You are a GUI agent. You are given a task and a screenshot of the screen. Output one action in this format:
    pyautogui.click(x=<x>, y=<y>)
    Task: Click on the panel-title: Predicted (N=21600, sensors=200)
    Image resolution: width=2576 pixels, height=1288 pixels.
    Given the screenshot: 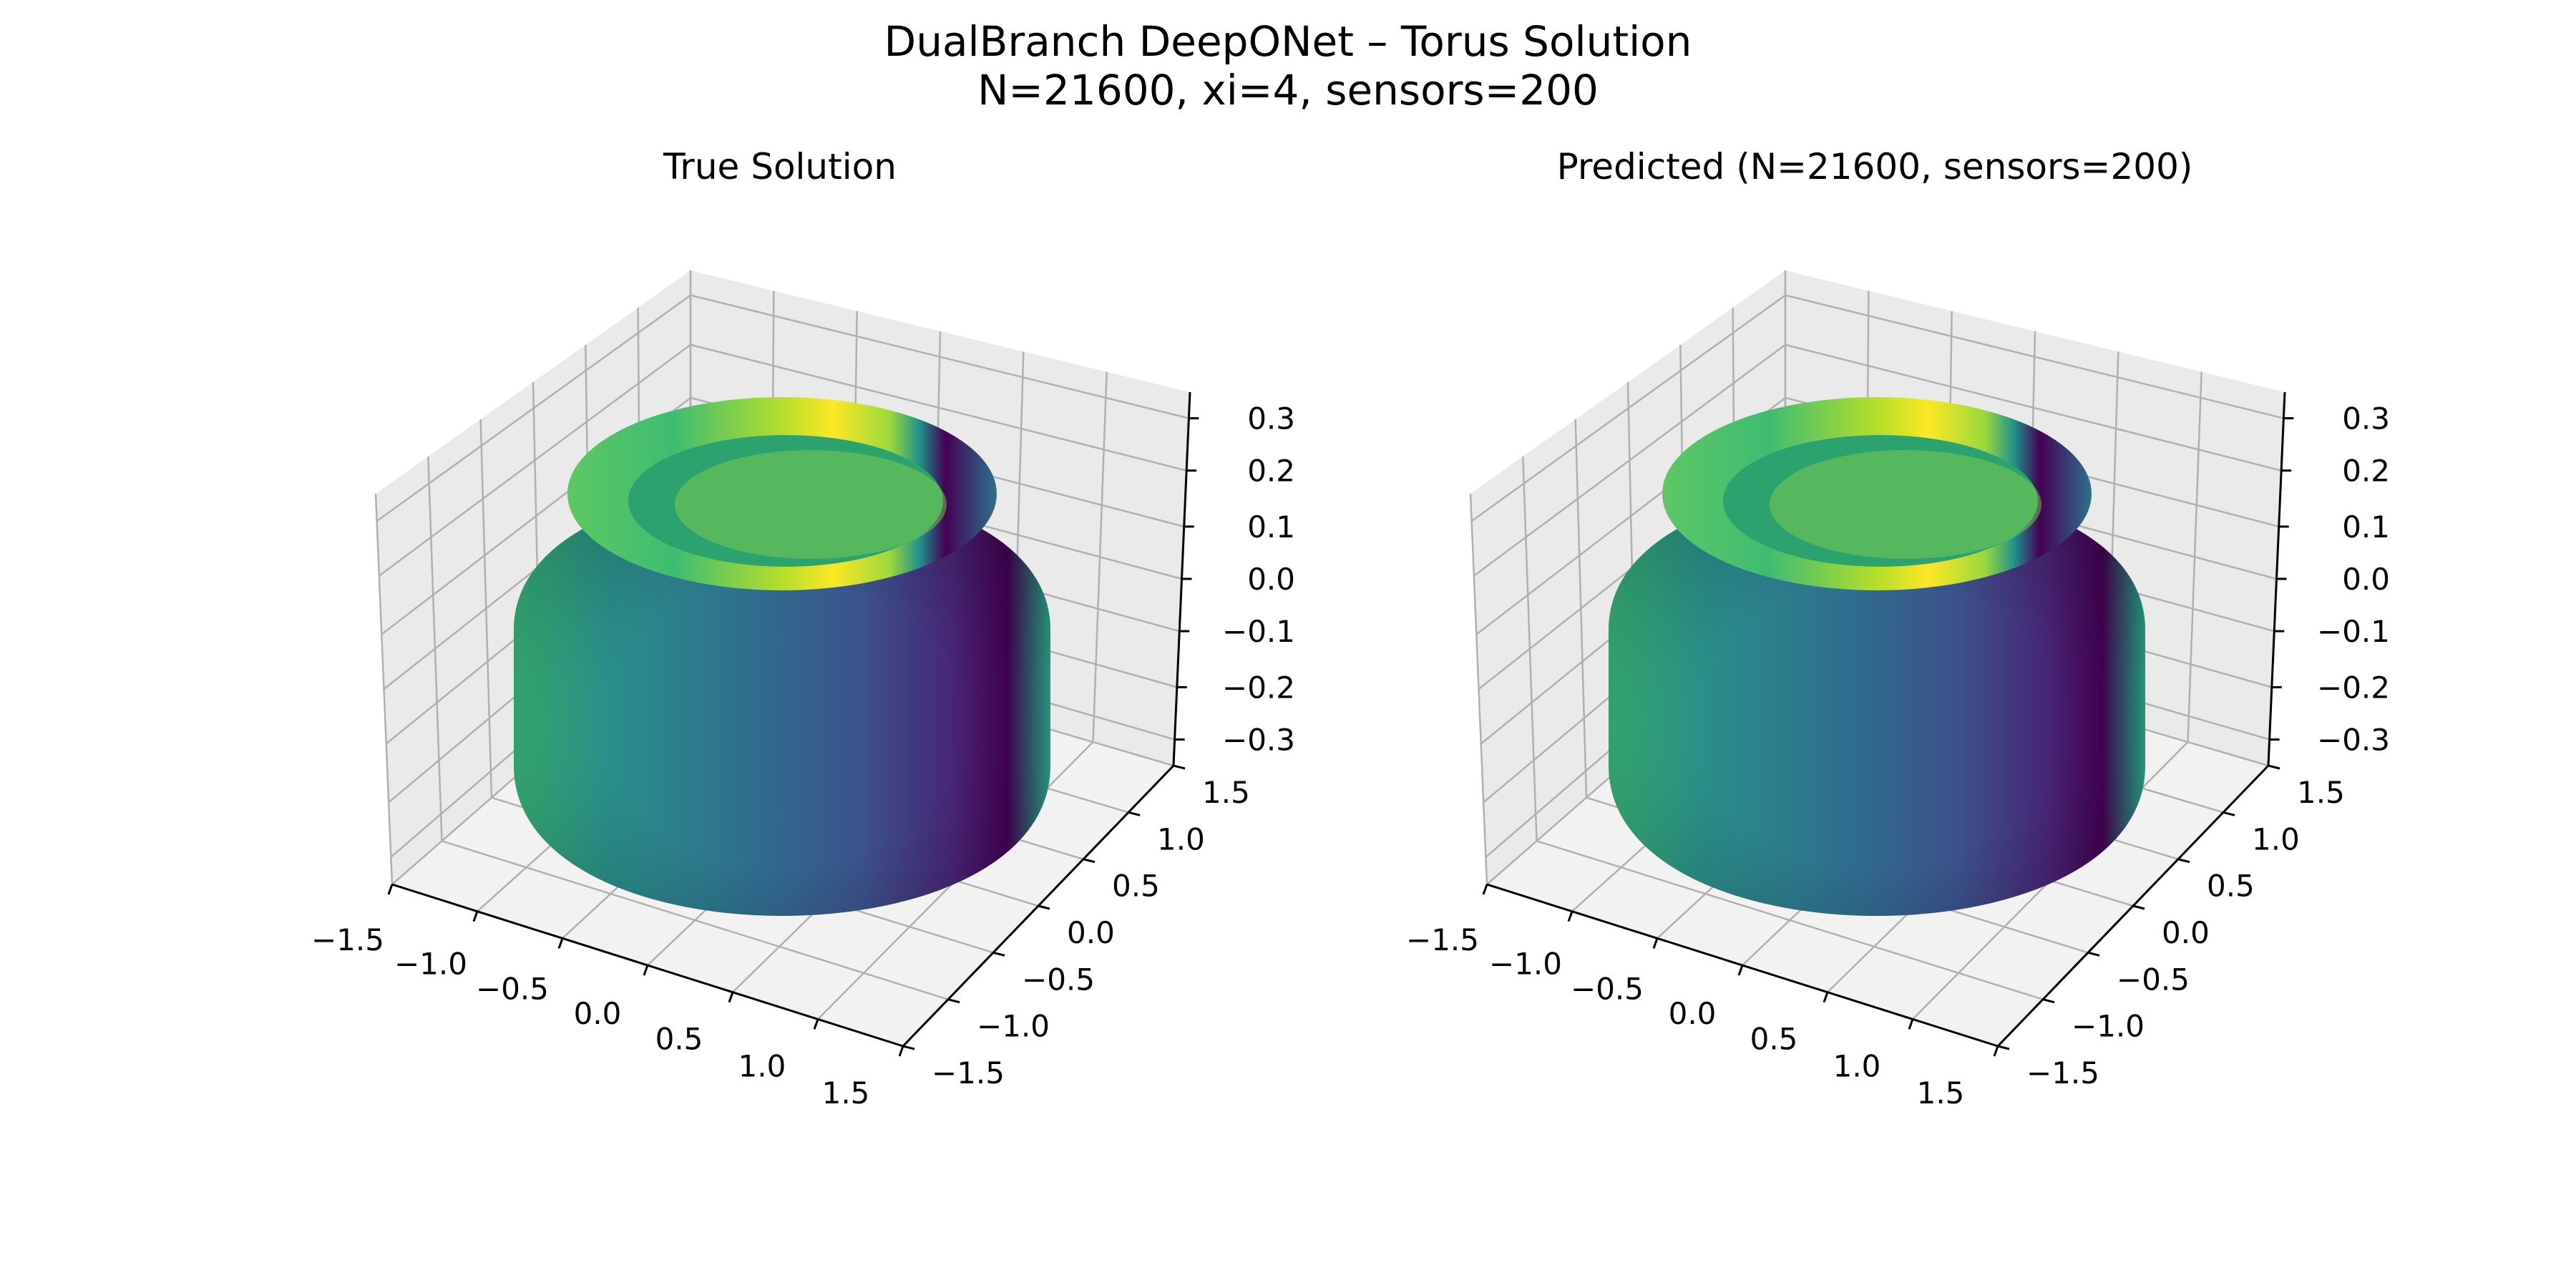 What is the action you would take?
    pyautogui.click(x=1875, y=166)
    